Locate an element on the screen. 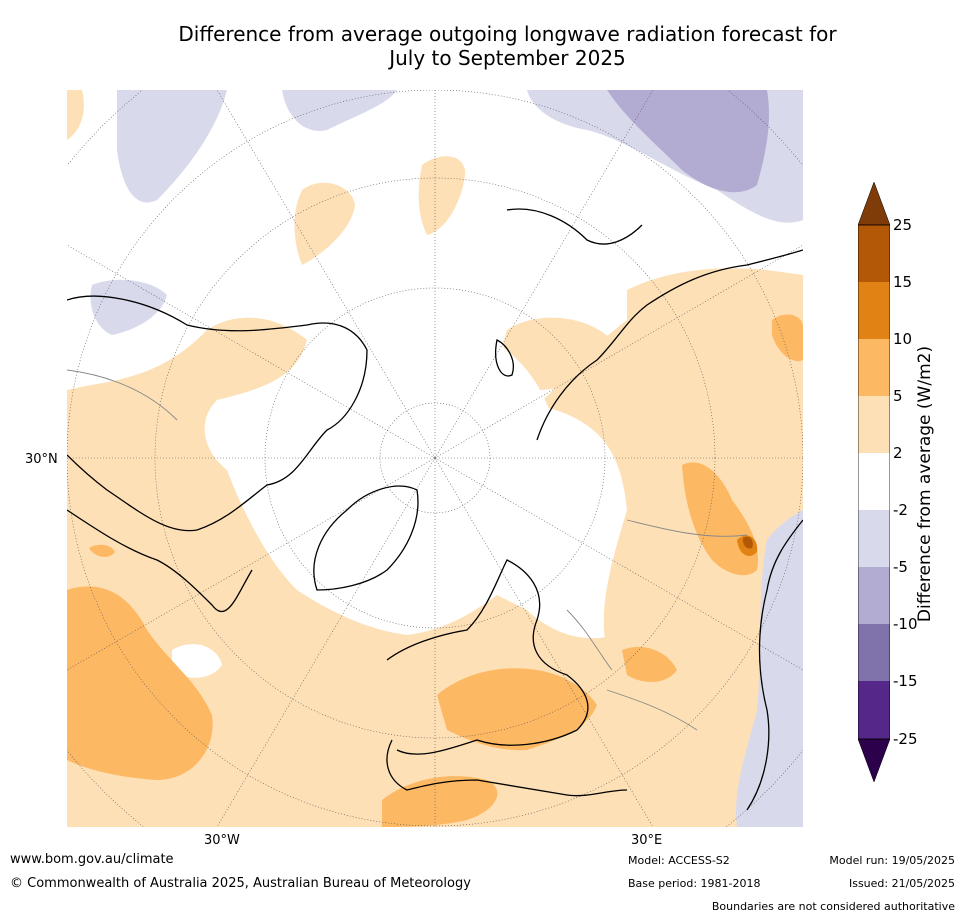 The height and width of the screenshot is (919, 965). coast-iberia-africa is located at coordinates (507, 768).